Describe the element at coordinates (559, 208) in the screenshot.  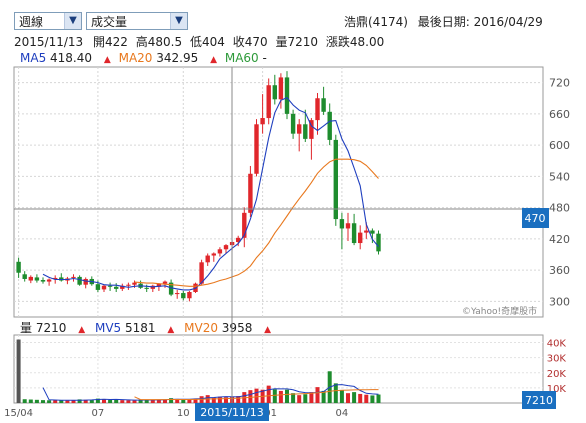
I see `price-tick-label: 480` at that location.